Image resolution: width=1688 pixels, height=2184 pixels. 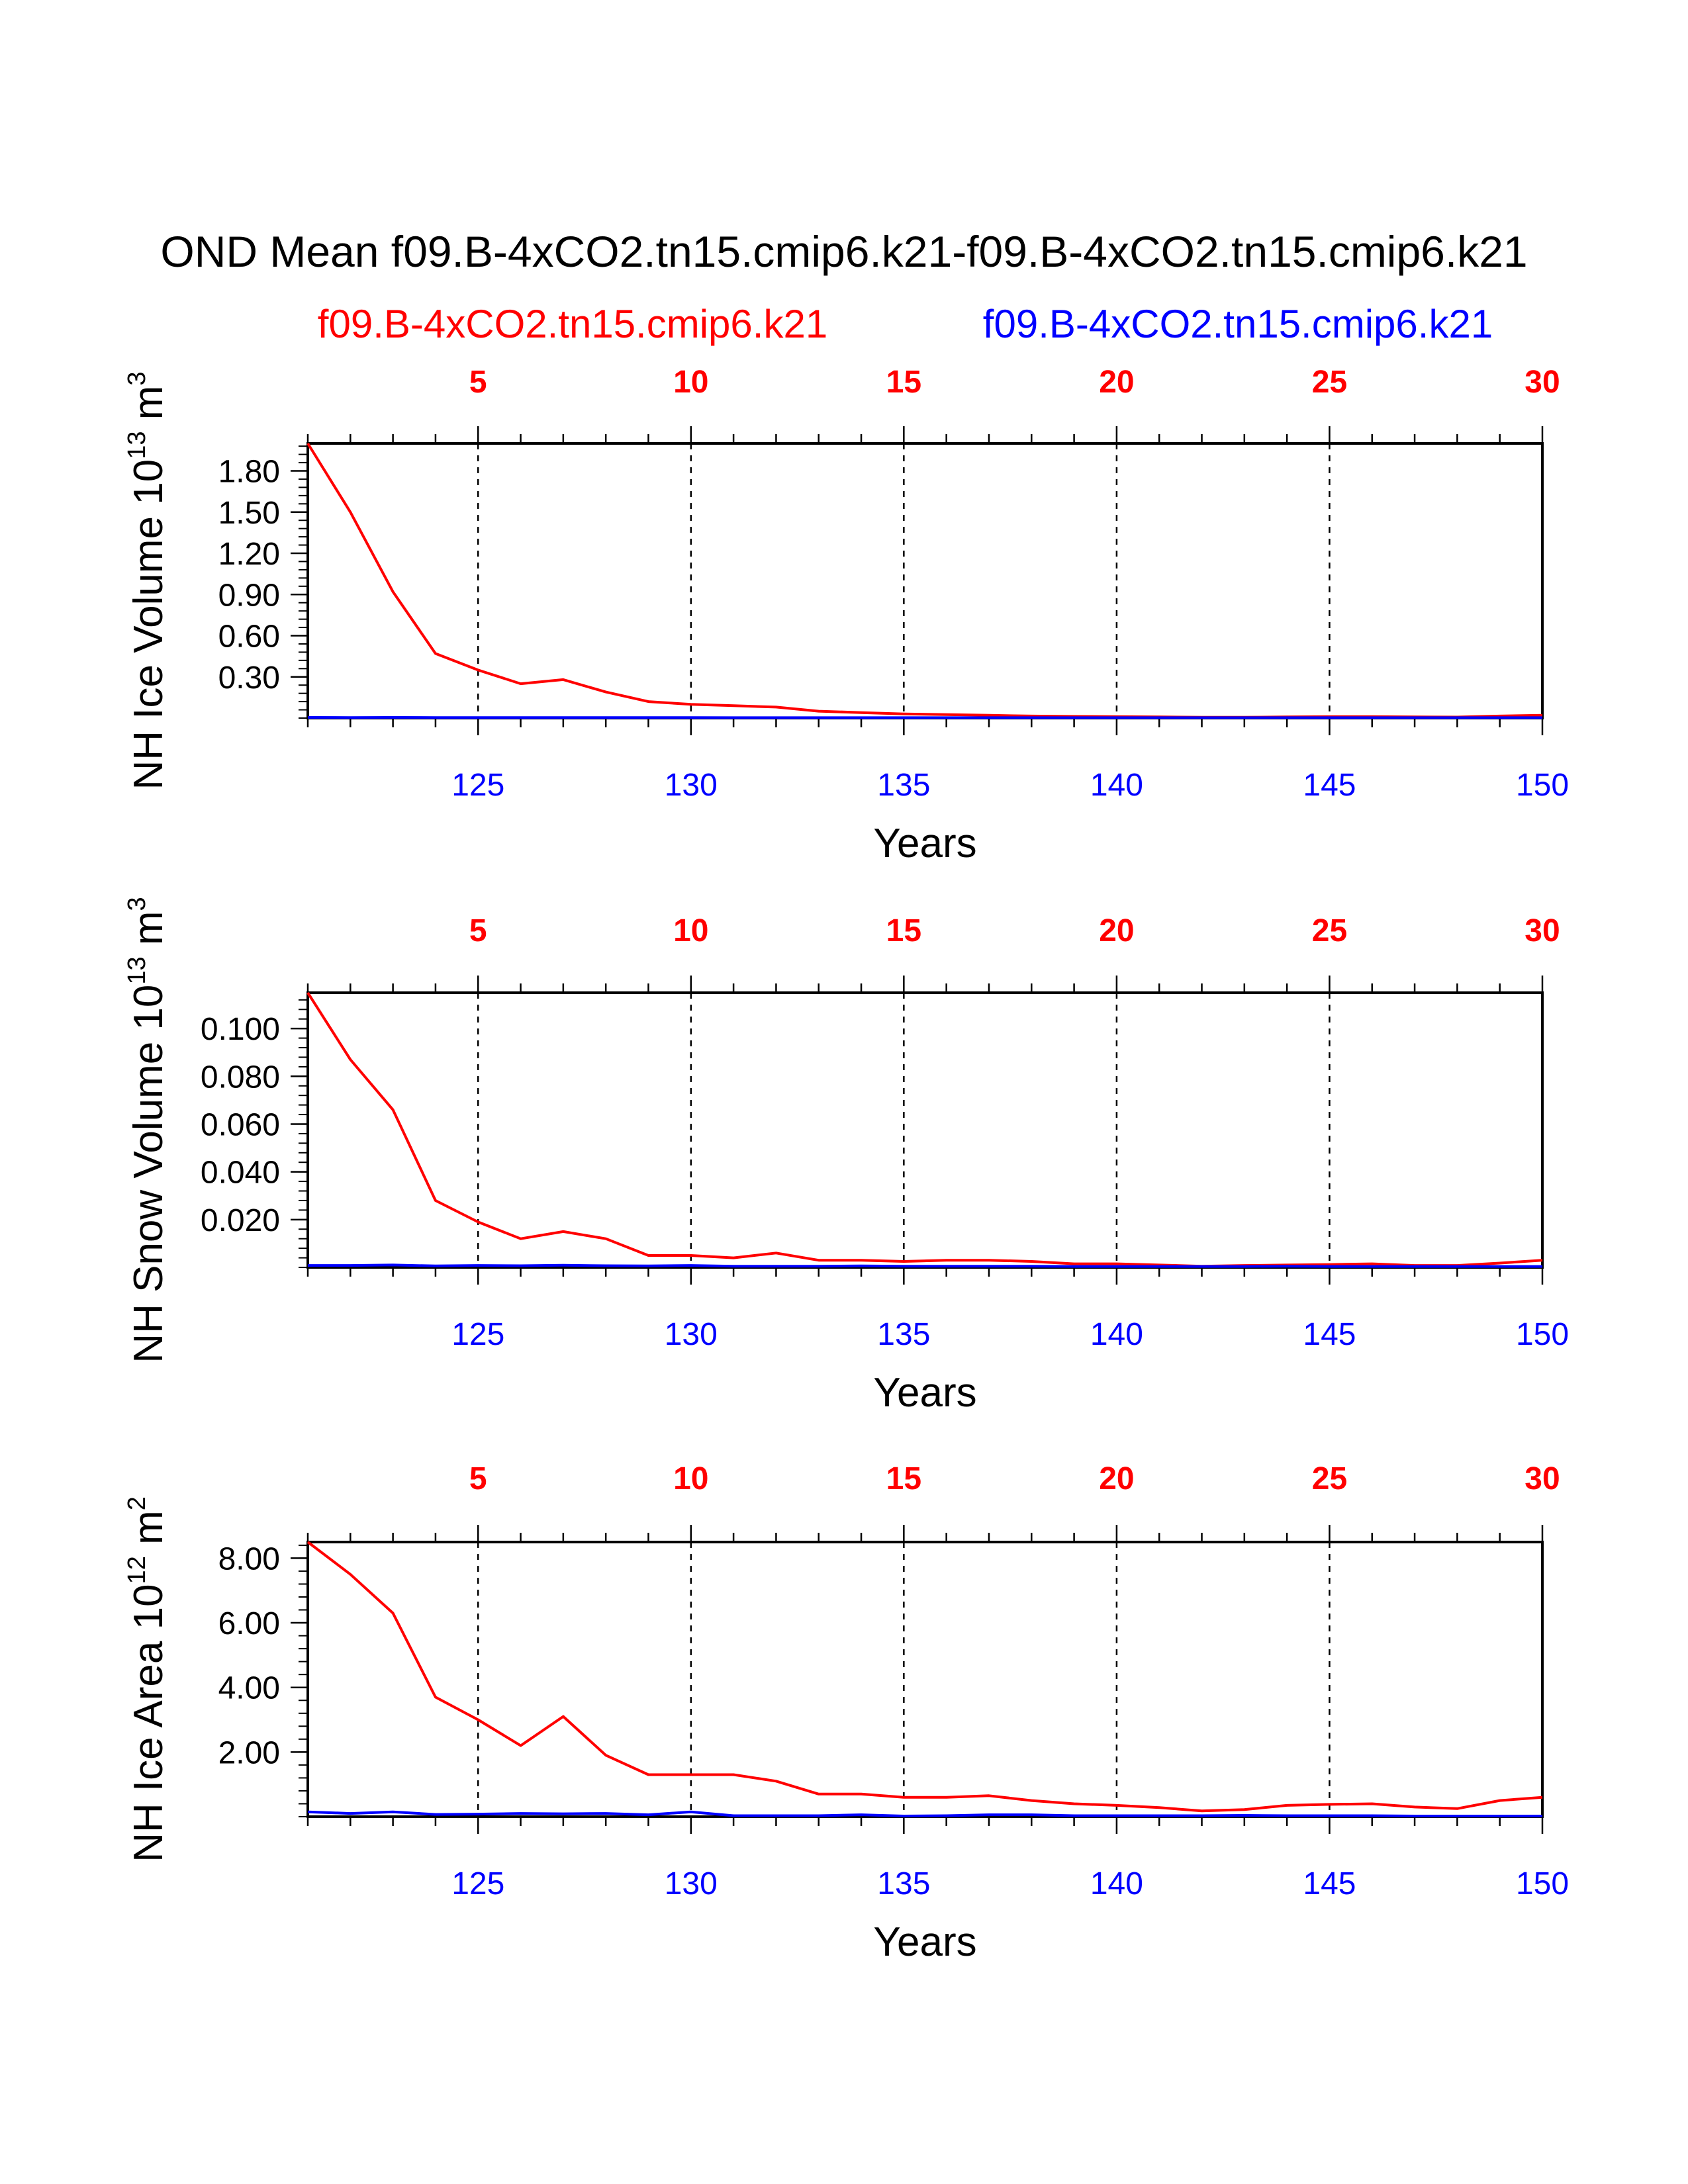 I want to click on y-axis-label-text: NH Ice Area 10, so click(x=148, y=1723).